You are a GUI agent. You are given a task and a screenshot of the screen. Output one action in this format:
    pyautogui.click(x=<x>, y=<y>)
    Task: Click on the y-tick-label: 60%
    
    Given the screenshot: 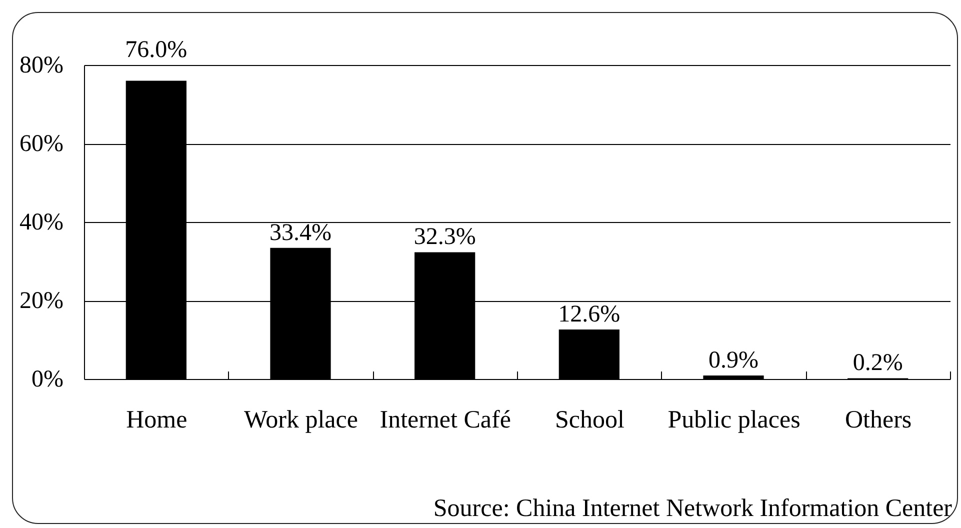 What is the action you would take?
    pyautogui.click(x=42, y=144)
    